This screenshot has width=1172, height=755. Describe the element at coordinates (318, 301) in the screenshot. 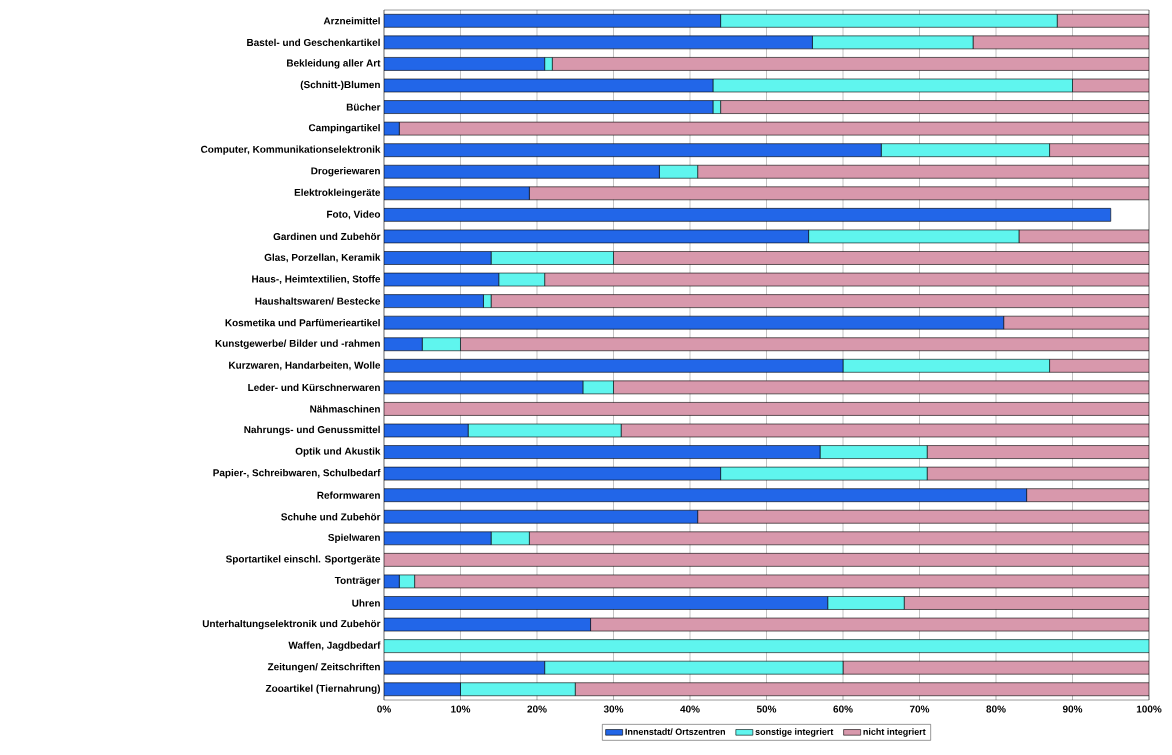

I see `y-tick-label: Haushaltswaren/ Bestecke` at that location.